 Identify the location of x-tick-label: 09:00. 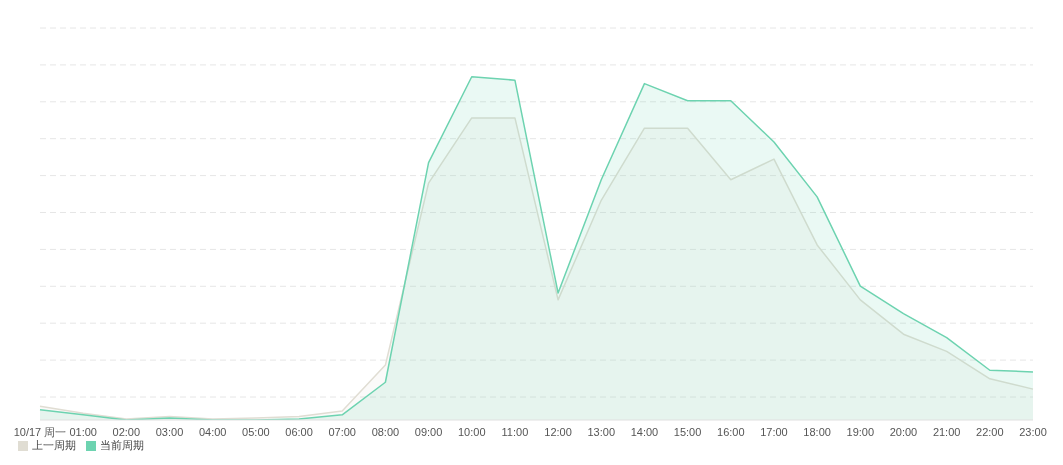
(428, 431).